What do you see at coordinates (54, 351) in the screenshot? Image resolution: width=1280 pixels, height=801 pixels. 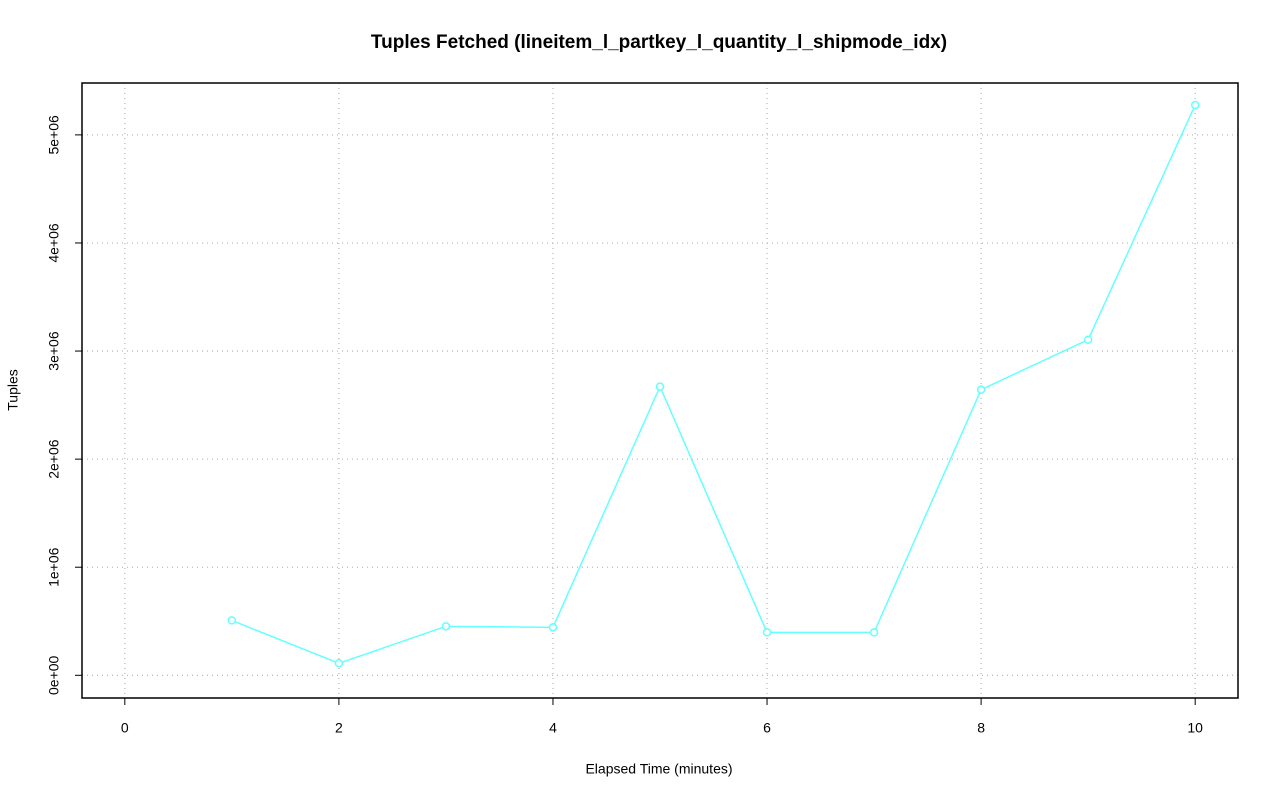 I see `y-tick-label: 3e+06` at bounding box center [54, 351].